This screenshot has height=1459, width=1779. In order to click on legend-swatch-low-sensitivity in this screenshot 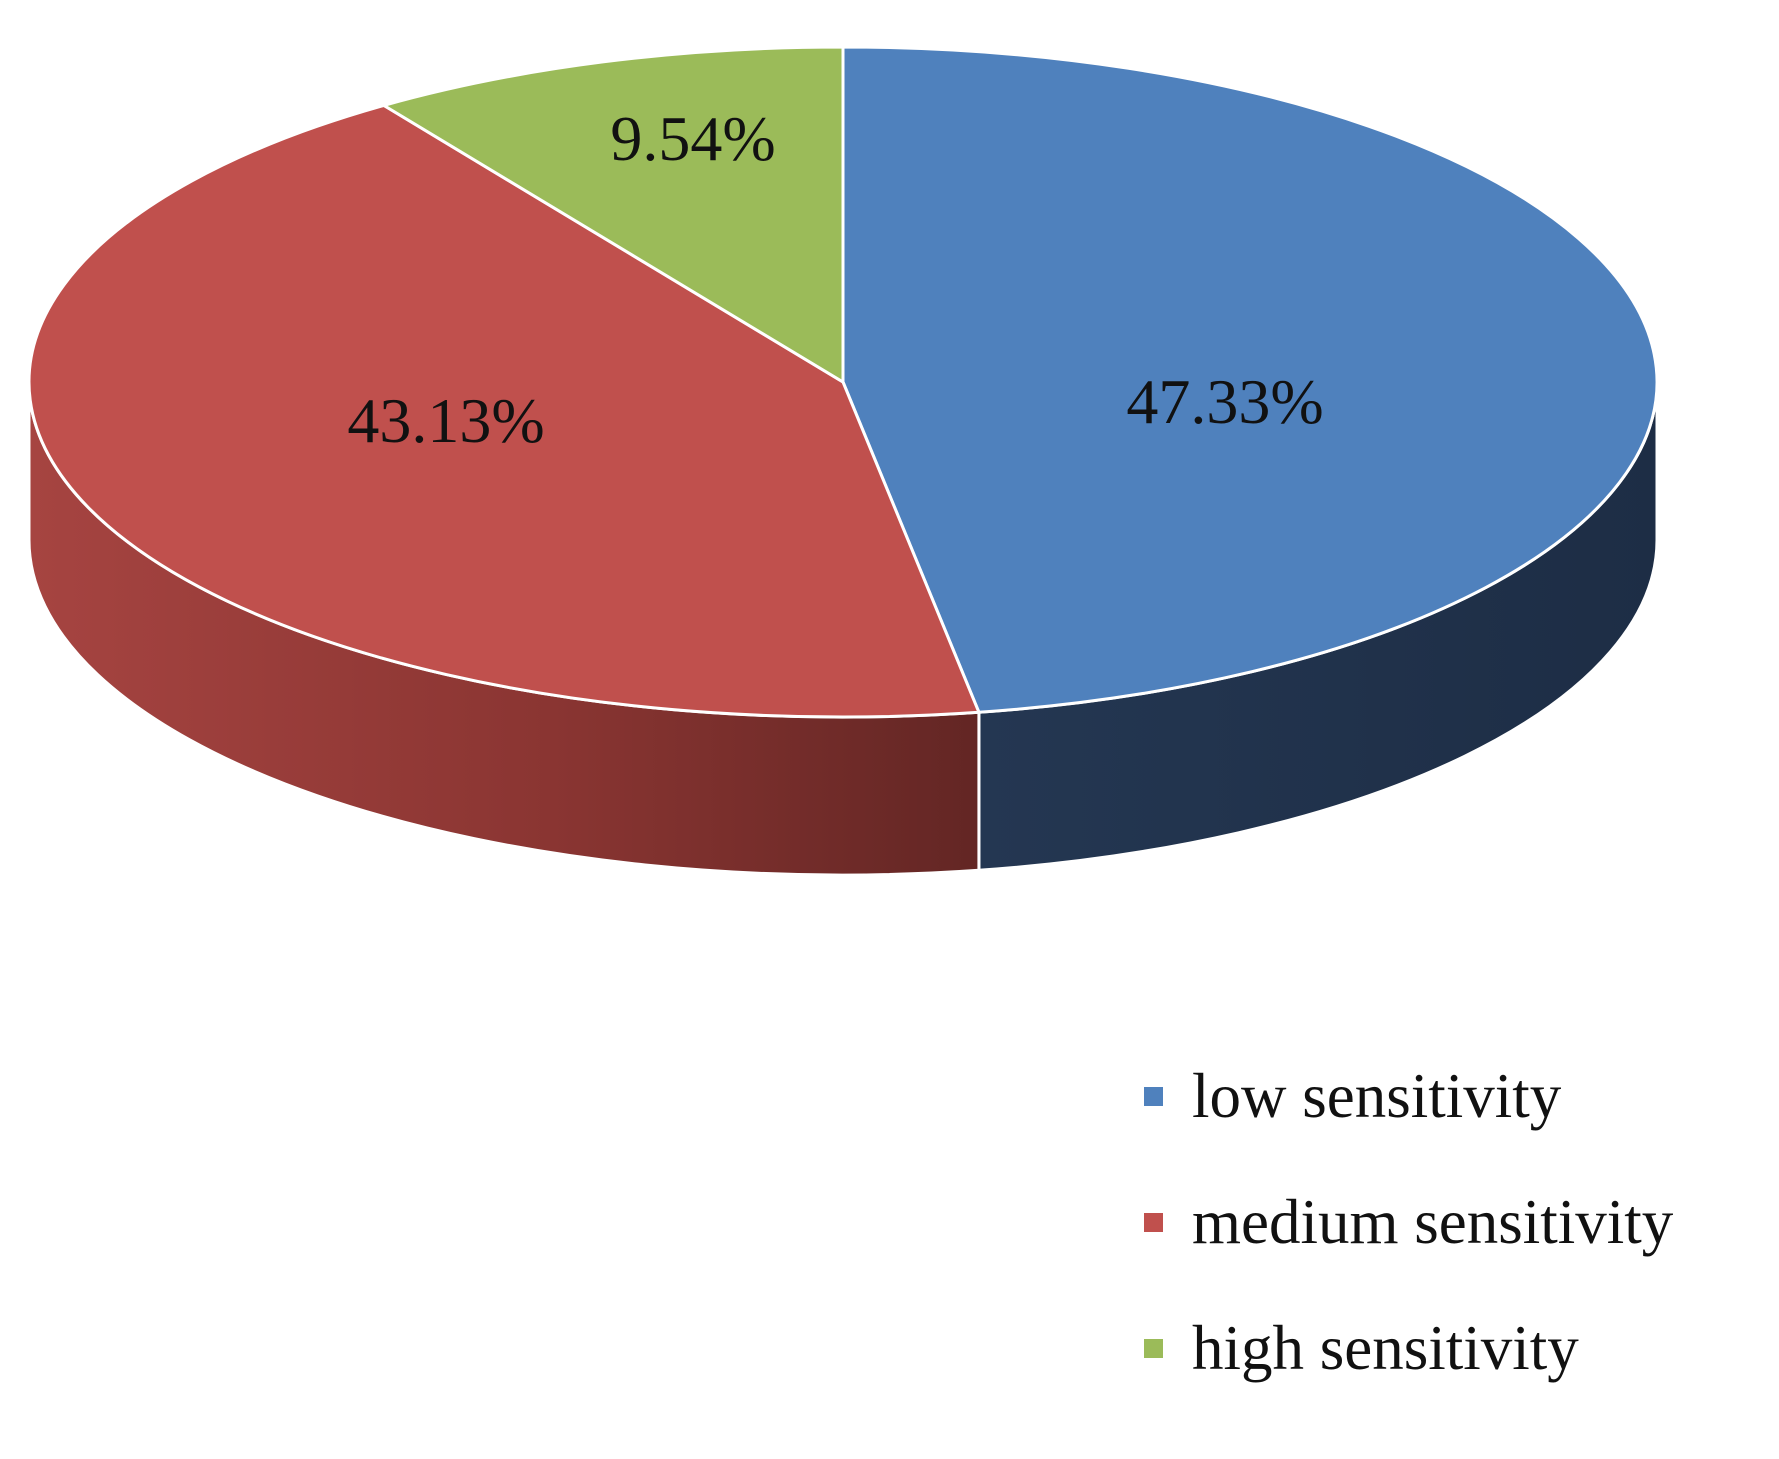, I will do `click(1153, 1096)`.